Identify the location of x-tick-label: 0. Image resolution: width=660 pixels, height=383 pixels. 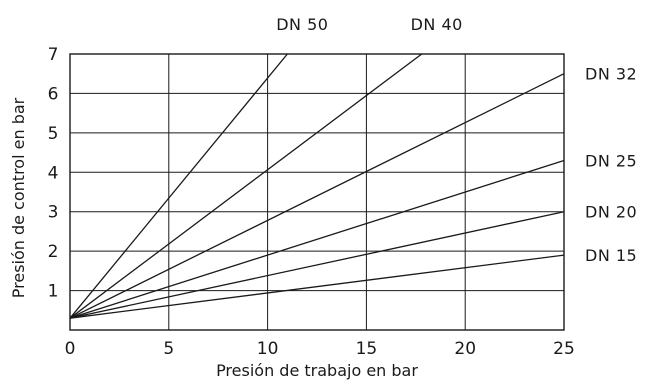
(70, 349).